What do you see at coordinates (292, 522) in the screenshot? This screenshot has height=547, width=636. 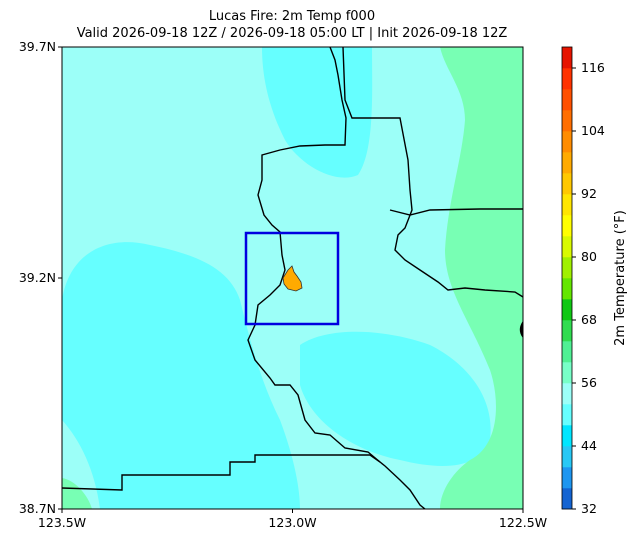 I see `x-tick-label: 123.0W` at bounding box center [292, 522].